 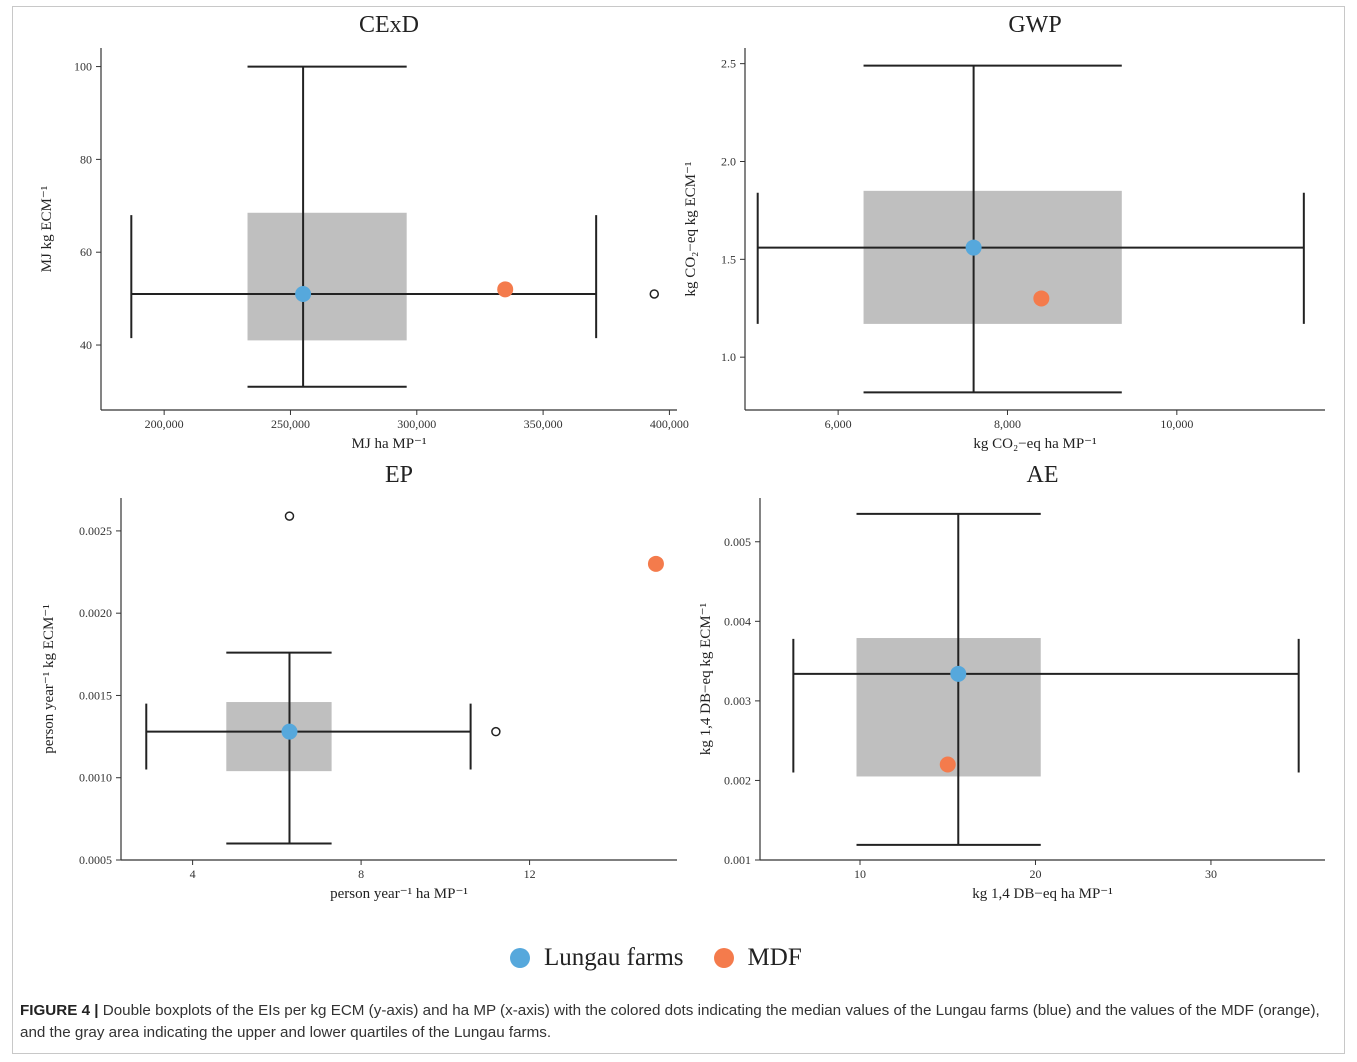 What do you see at coordinates (737, 780) in the screenshot?
I see `y-tick-label: 0.002` at bounding box center [737, 780].